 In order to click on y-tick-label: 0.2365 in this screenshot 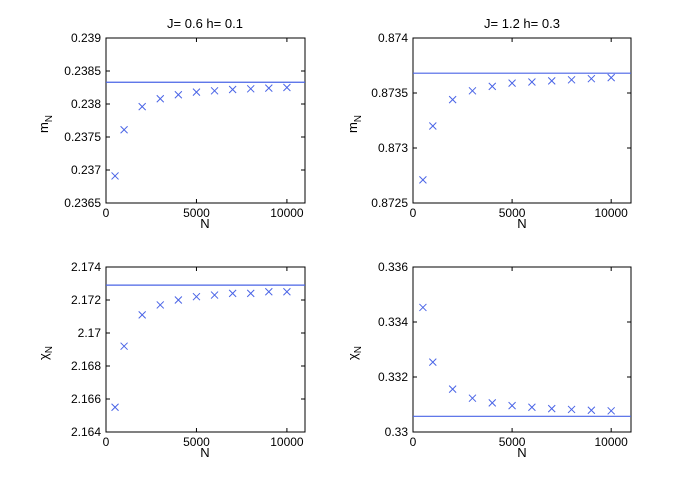, I will do `click(82, 203)`.